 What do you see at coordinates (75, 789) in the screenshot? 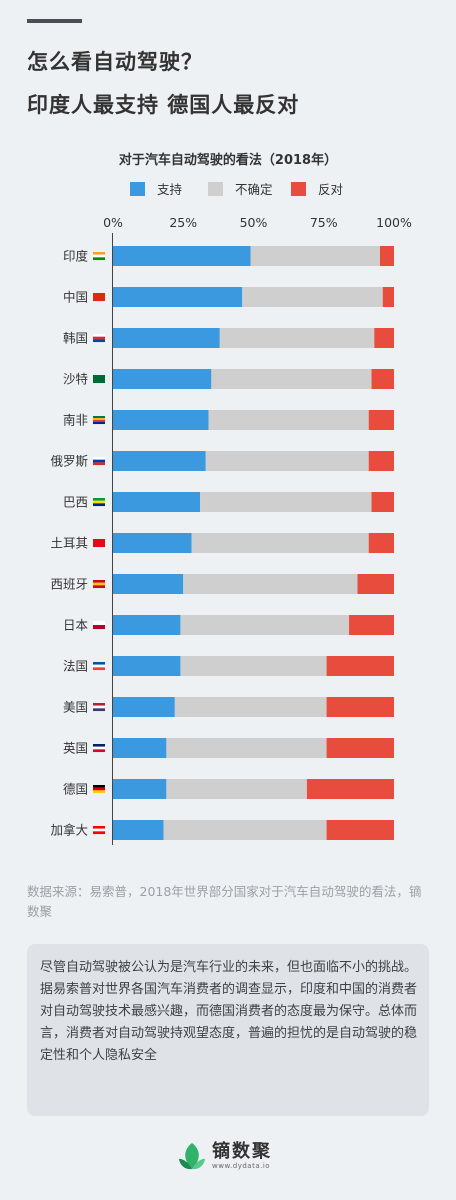
I see `category-label: 德国` at bounding box center [75, 789].